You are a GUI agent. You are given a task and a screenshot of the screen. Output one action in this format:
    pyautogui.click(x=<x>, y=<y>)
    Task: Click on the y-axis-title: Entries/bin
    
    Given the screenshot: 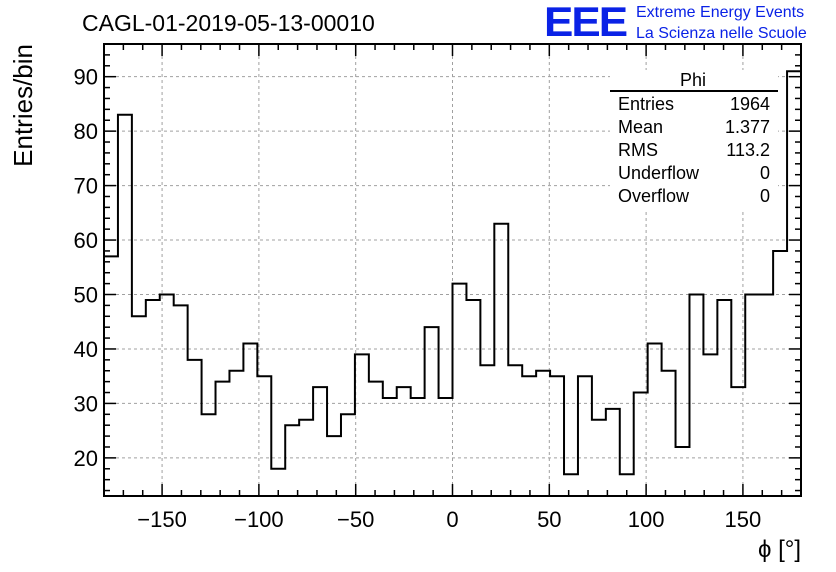 What is the action you would take?
    pyautogui.click(x=23, y=105)
    